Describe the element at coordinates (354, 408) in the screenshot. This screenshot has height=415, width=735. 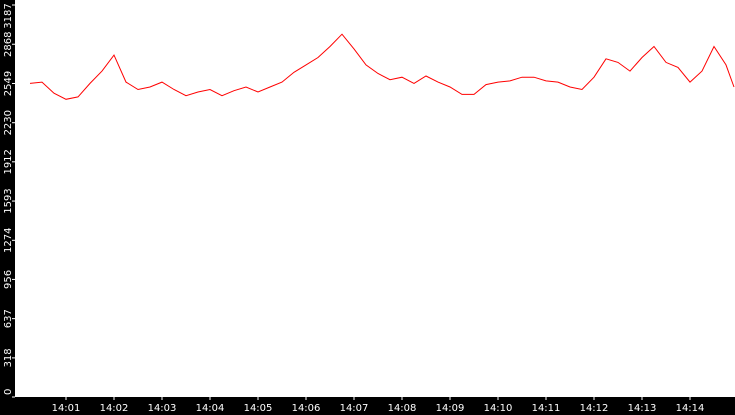
I see `x-tick-label: 14:07` at that location.